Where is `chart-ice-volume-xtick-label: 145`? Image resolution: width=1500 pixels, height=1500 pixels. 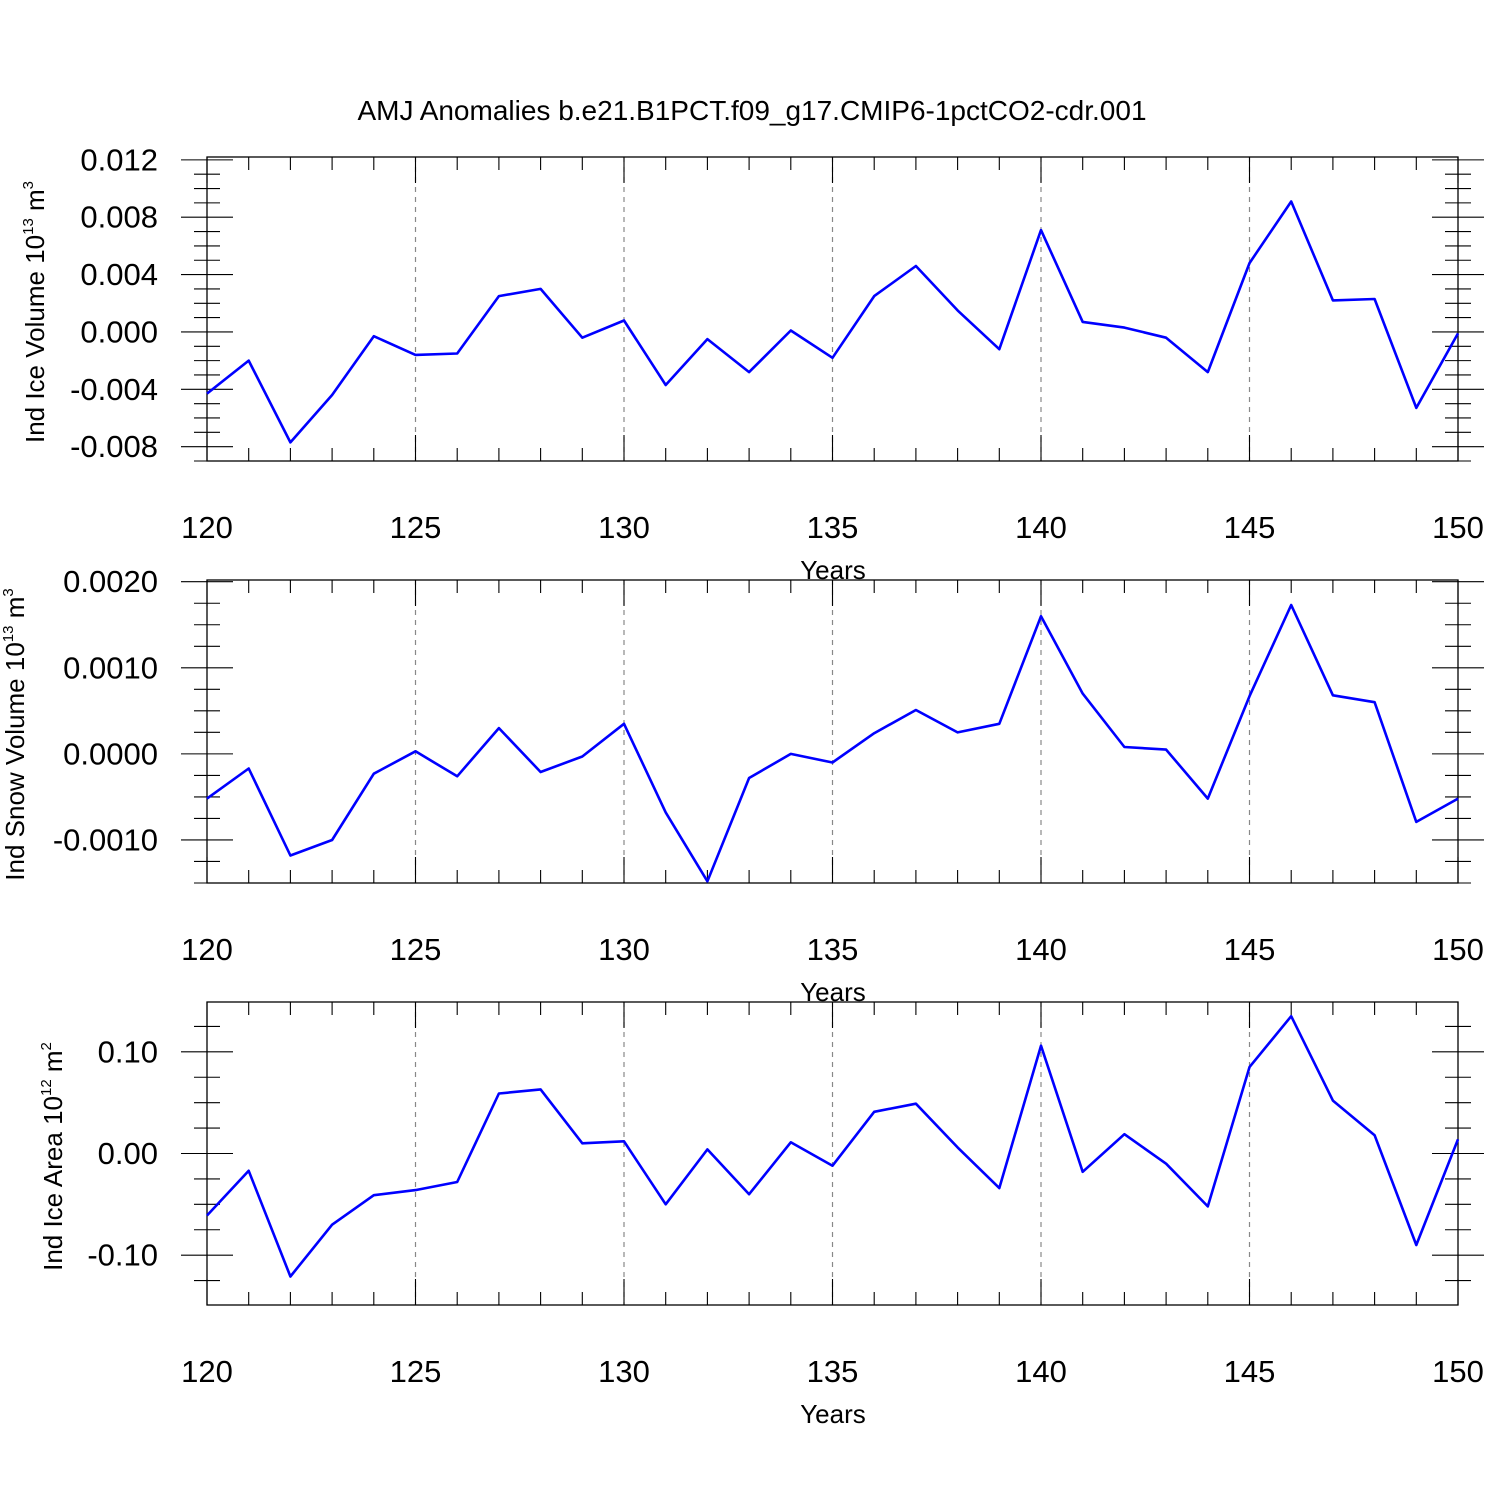
chart-ice-volume-xtick-label: 145 is located at coordinates (1250, 527).